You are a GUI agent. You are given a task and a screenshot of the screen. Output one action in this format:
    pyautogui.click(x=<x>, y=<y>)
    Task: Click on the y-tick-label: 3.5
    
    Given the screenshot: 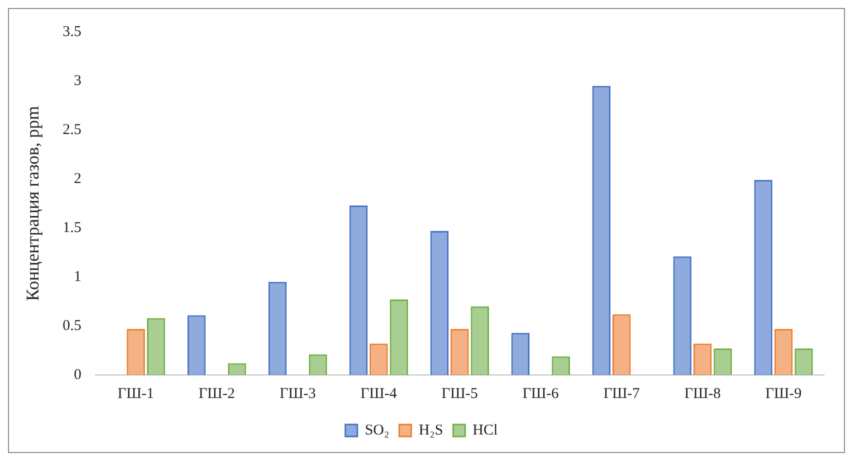 What is the action you would take?
    pyautogui.click(x=72, y=32)
    